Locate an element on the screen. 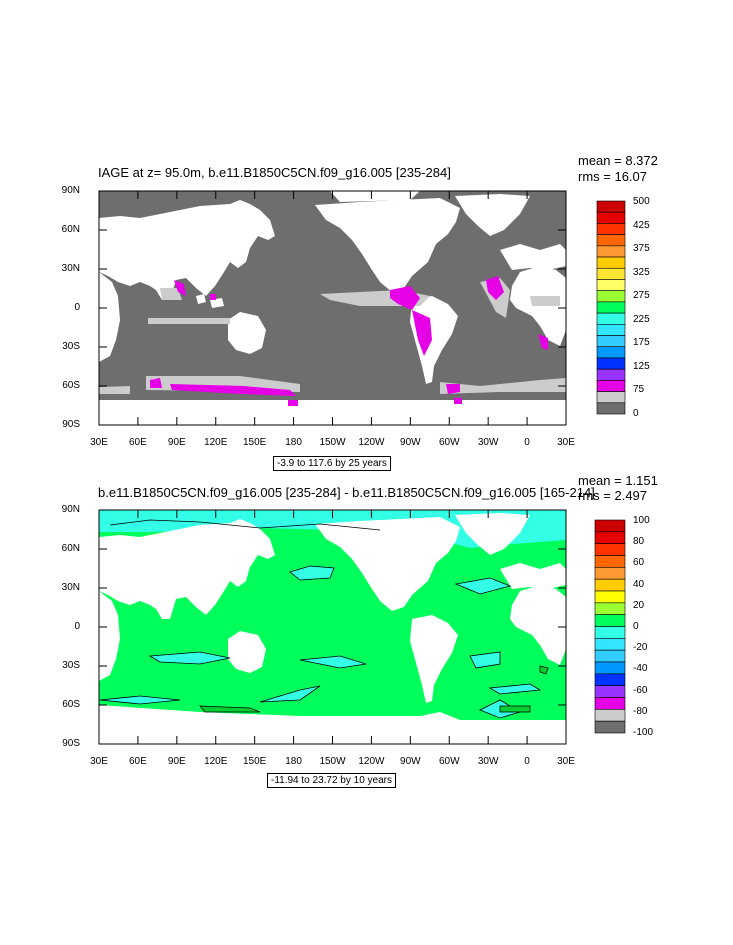  panel2-colorbar-label: 40 is located at coordinates (639, 584).